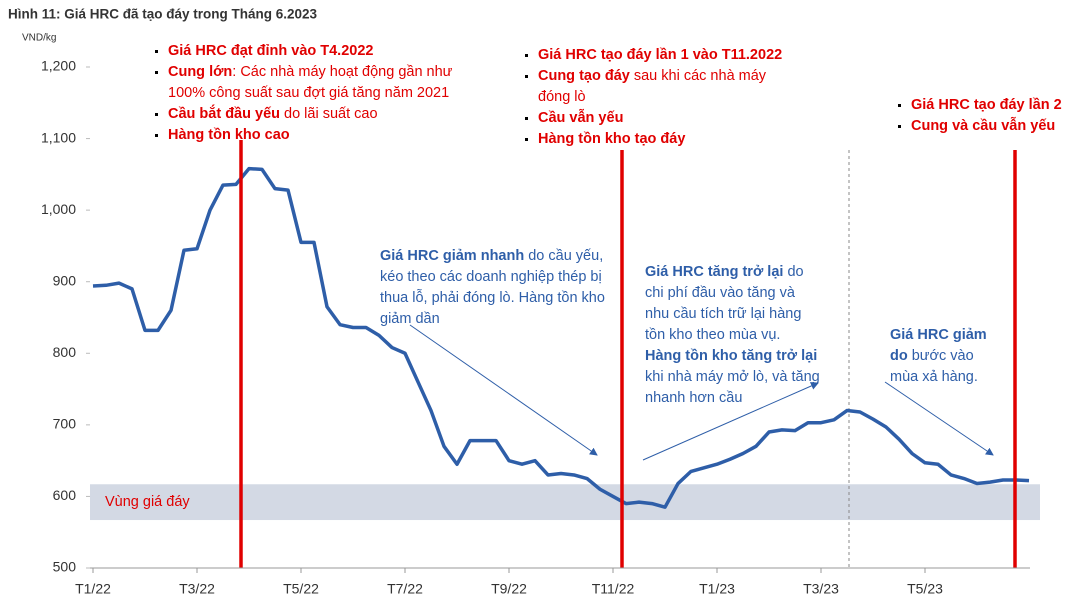 This screenshot has height=608, width=1073. Describe the element at coordinates (224, 114) in the screenshot. I see `annotation-text: Cầu bắt đầu yếu` at that location.